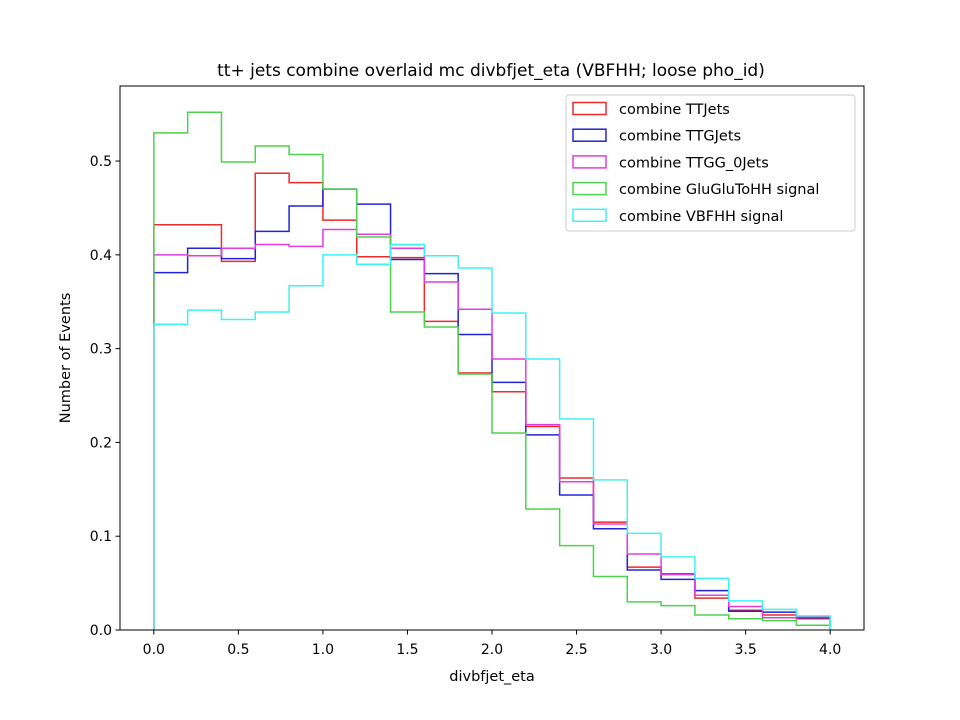  I want to click on x-axis-ticks: 0.0 0.5 1.0 1.5 2.0 2.5 3.0 3.5 4.0, so click(492, 644).